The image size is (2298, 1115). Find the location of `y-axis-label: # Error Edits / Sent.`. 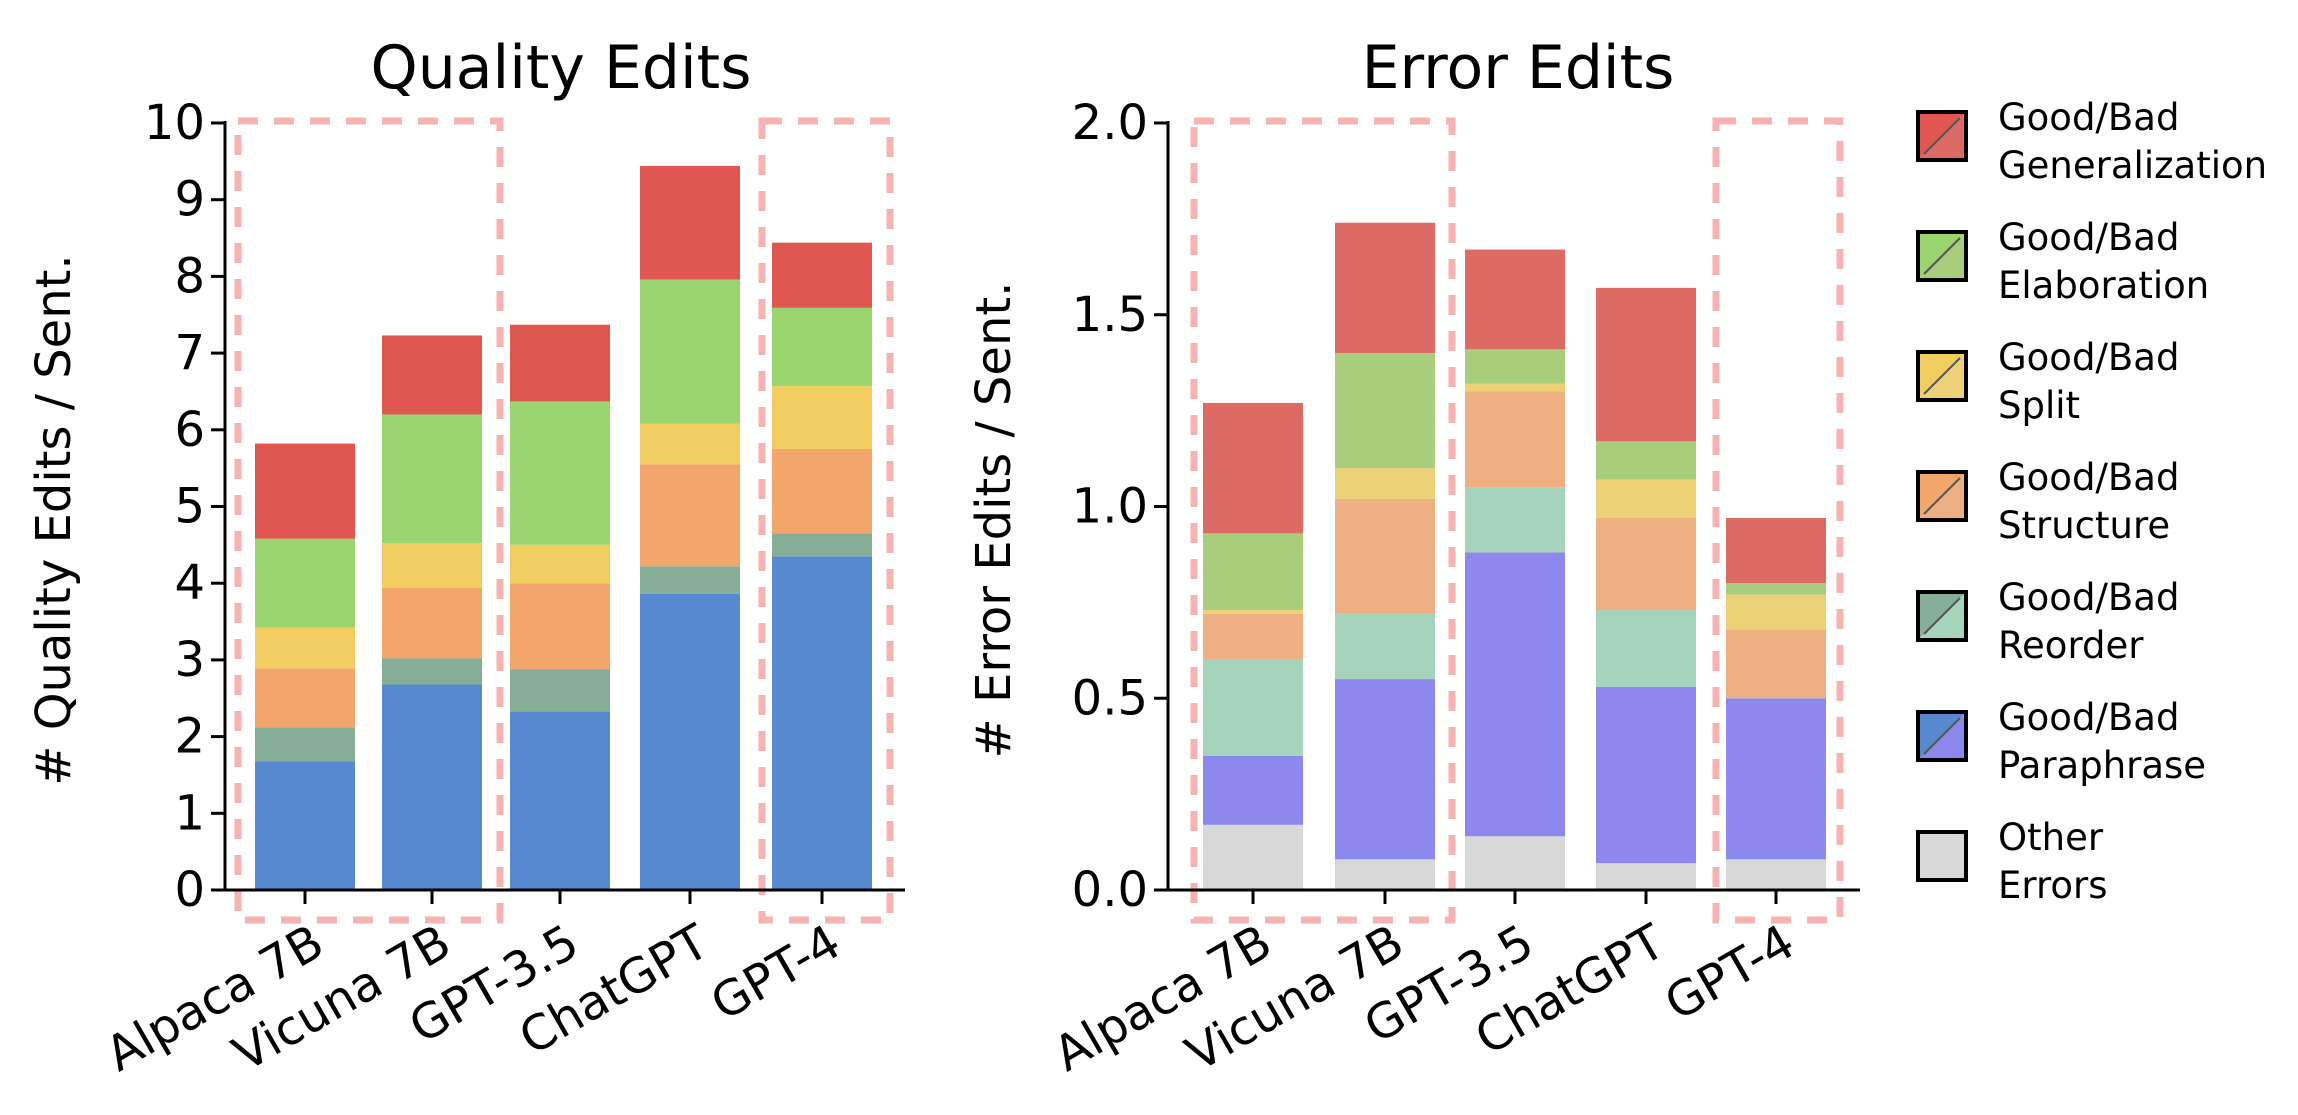

y-axis-label: # Error Edits / Sent. is located at coordinates (994, 520).